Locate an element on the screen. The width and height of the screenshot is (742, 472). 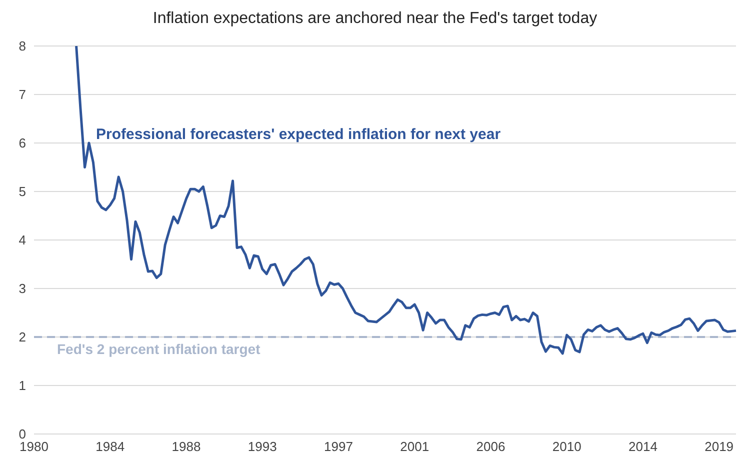
y-tick-label: 6 is located at coordinates (22, 143).